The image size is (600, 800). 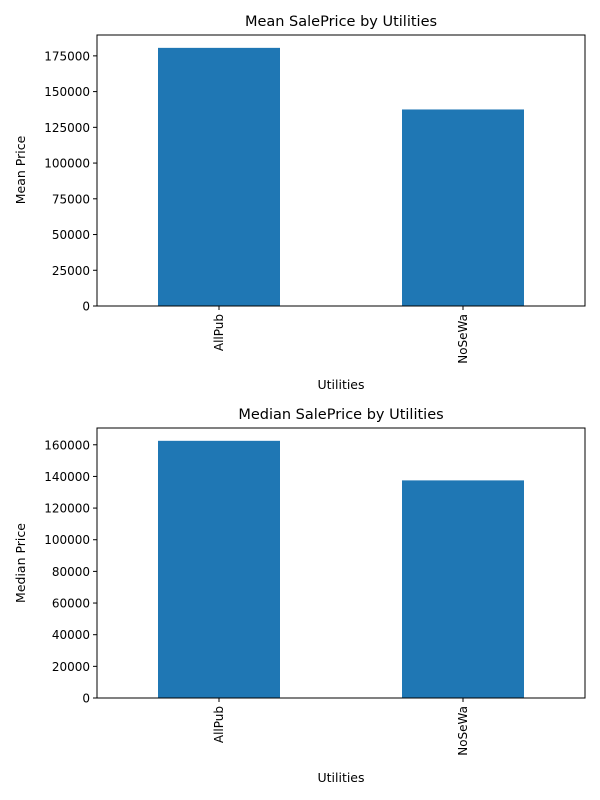 What do you see at coordinates (71, 235) in the screenshot?
I see `y-tick-label: 50000` at bounding box center [71, 235].